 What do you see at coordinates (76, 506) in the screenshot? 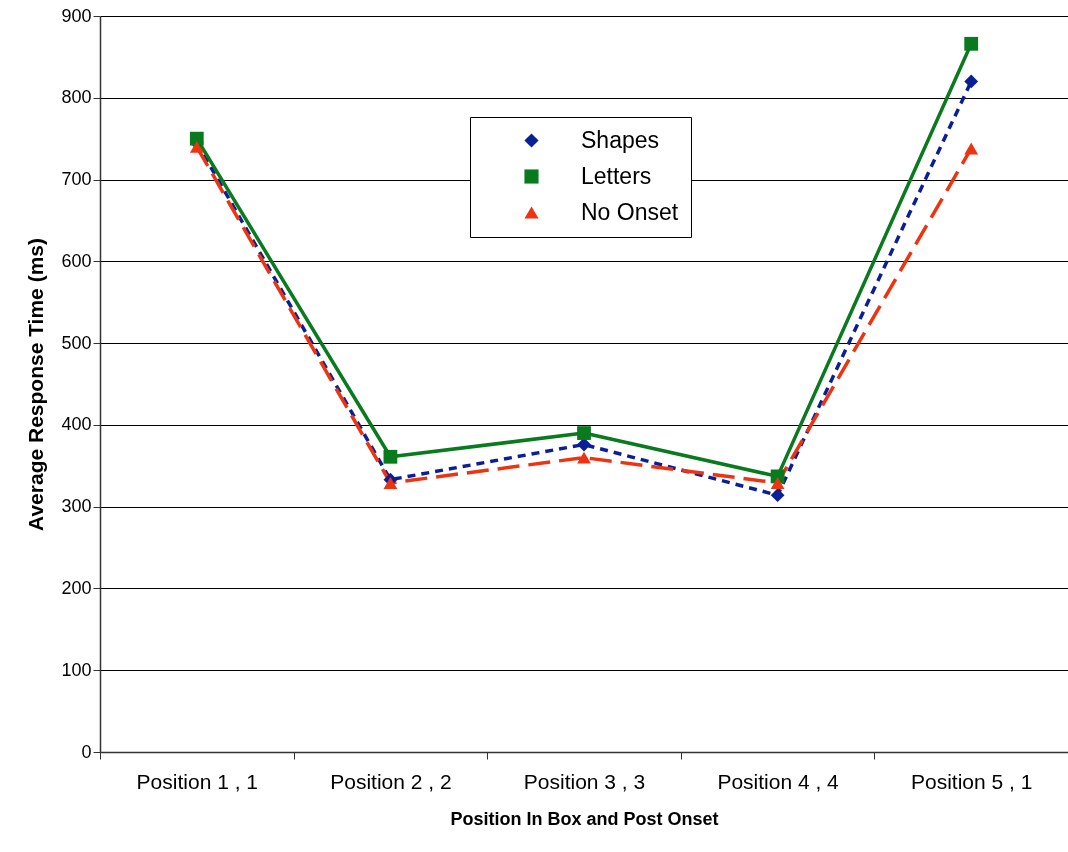
I see `y-tick-label: 300` at bounding box center [76, 506].